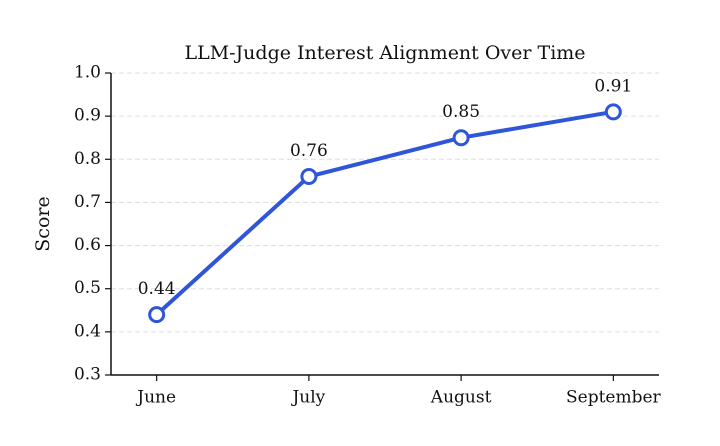 The width and height of the screenshot is (720, 446). I want to click on y-tick-label: 0.7, so click(87, 202).